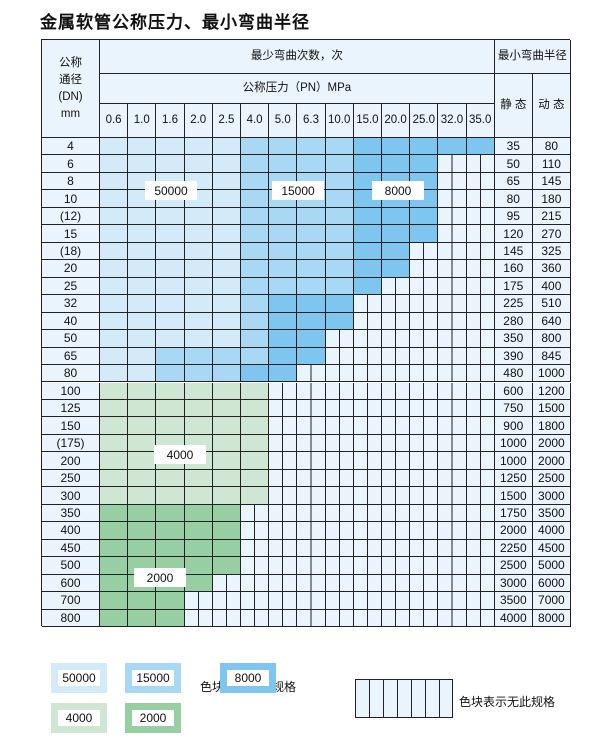 The height and width of the screenshot is (743, 600). Describe the element at coordinates (71, 583) in the screenshot. I see `dn-cell: 600` at that location.